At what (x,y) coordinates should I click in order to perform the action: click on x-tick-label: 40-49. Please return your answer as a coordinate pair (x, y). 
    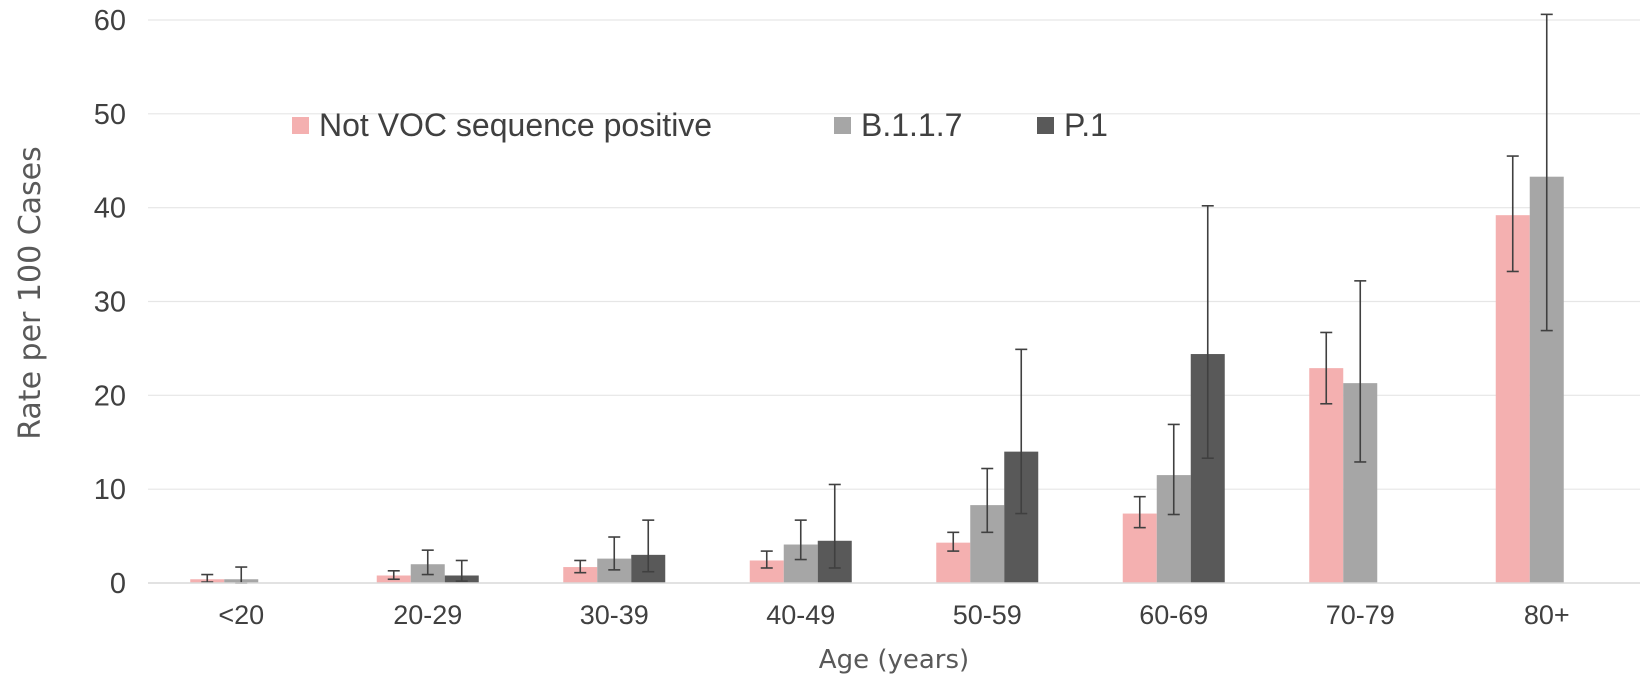
    Looking at the image, I should click on (800, 615).